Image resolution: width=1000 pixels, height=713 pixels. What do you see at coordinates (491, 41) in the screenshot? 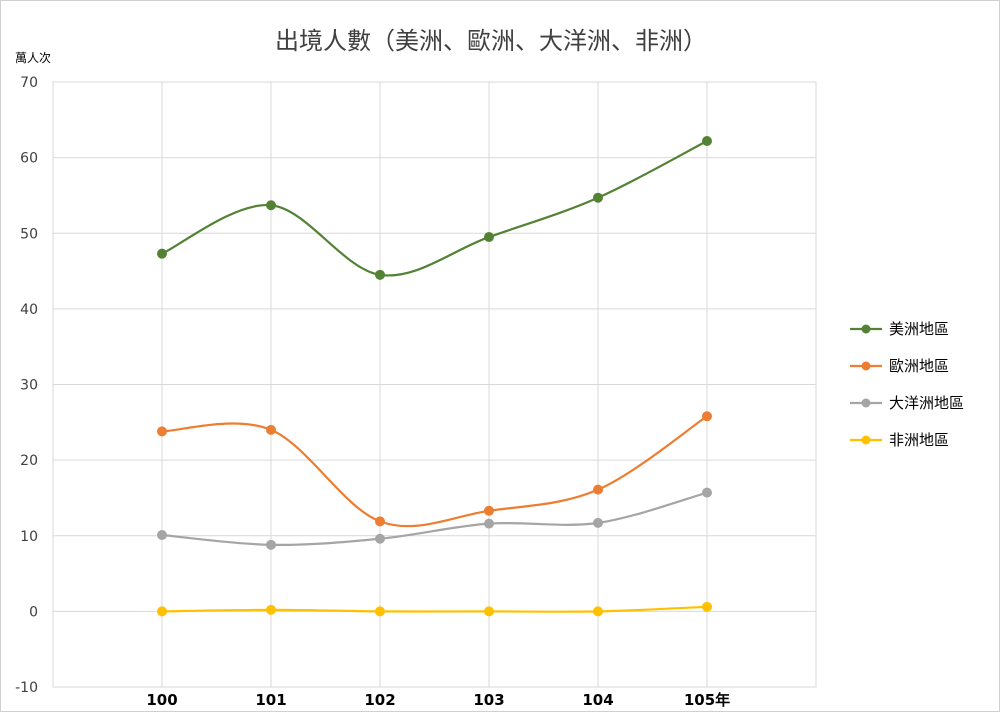
I see `chart-title: 出境人數（美洲、歐洲、大洋洲、非洲）` at bounding box center [491, 41].